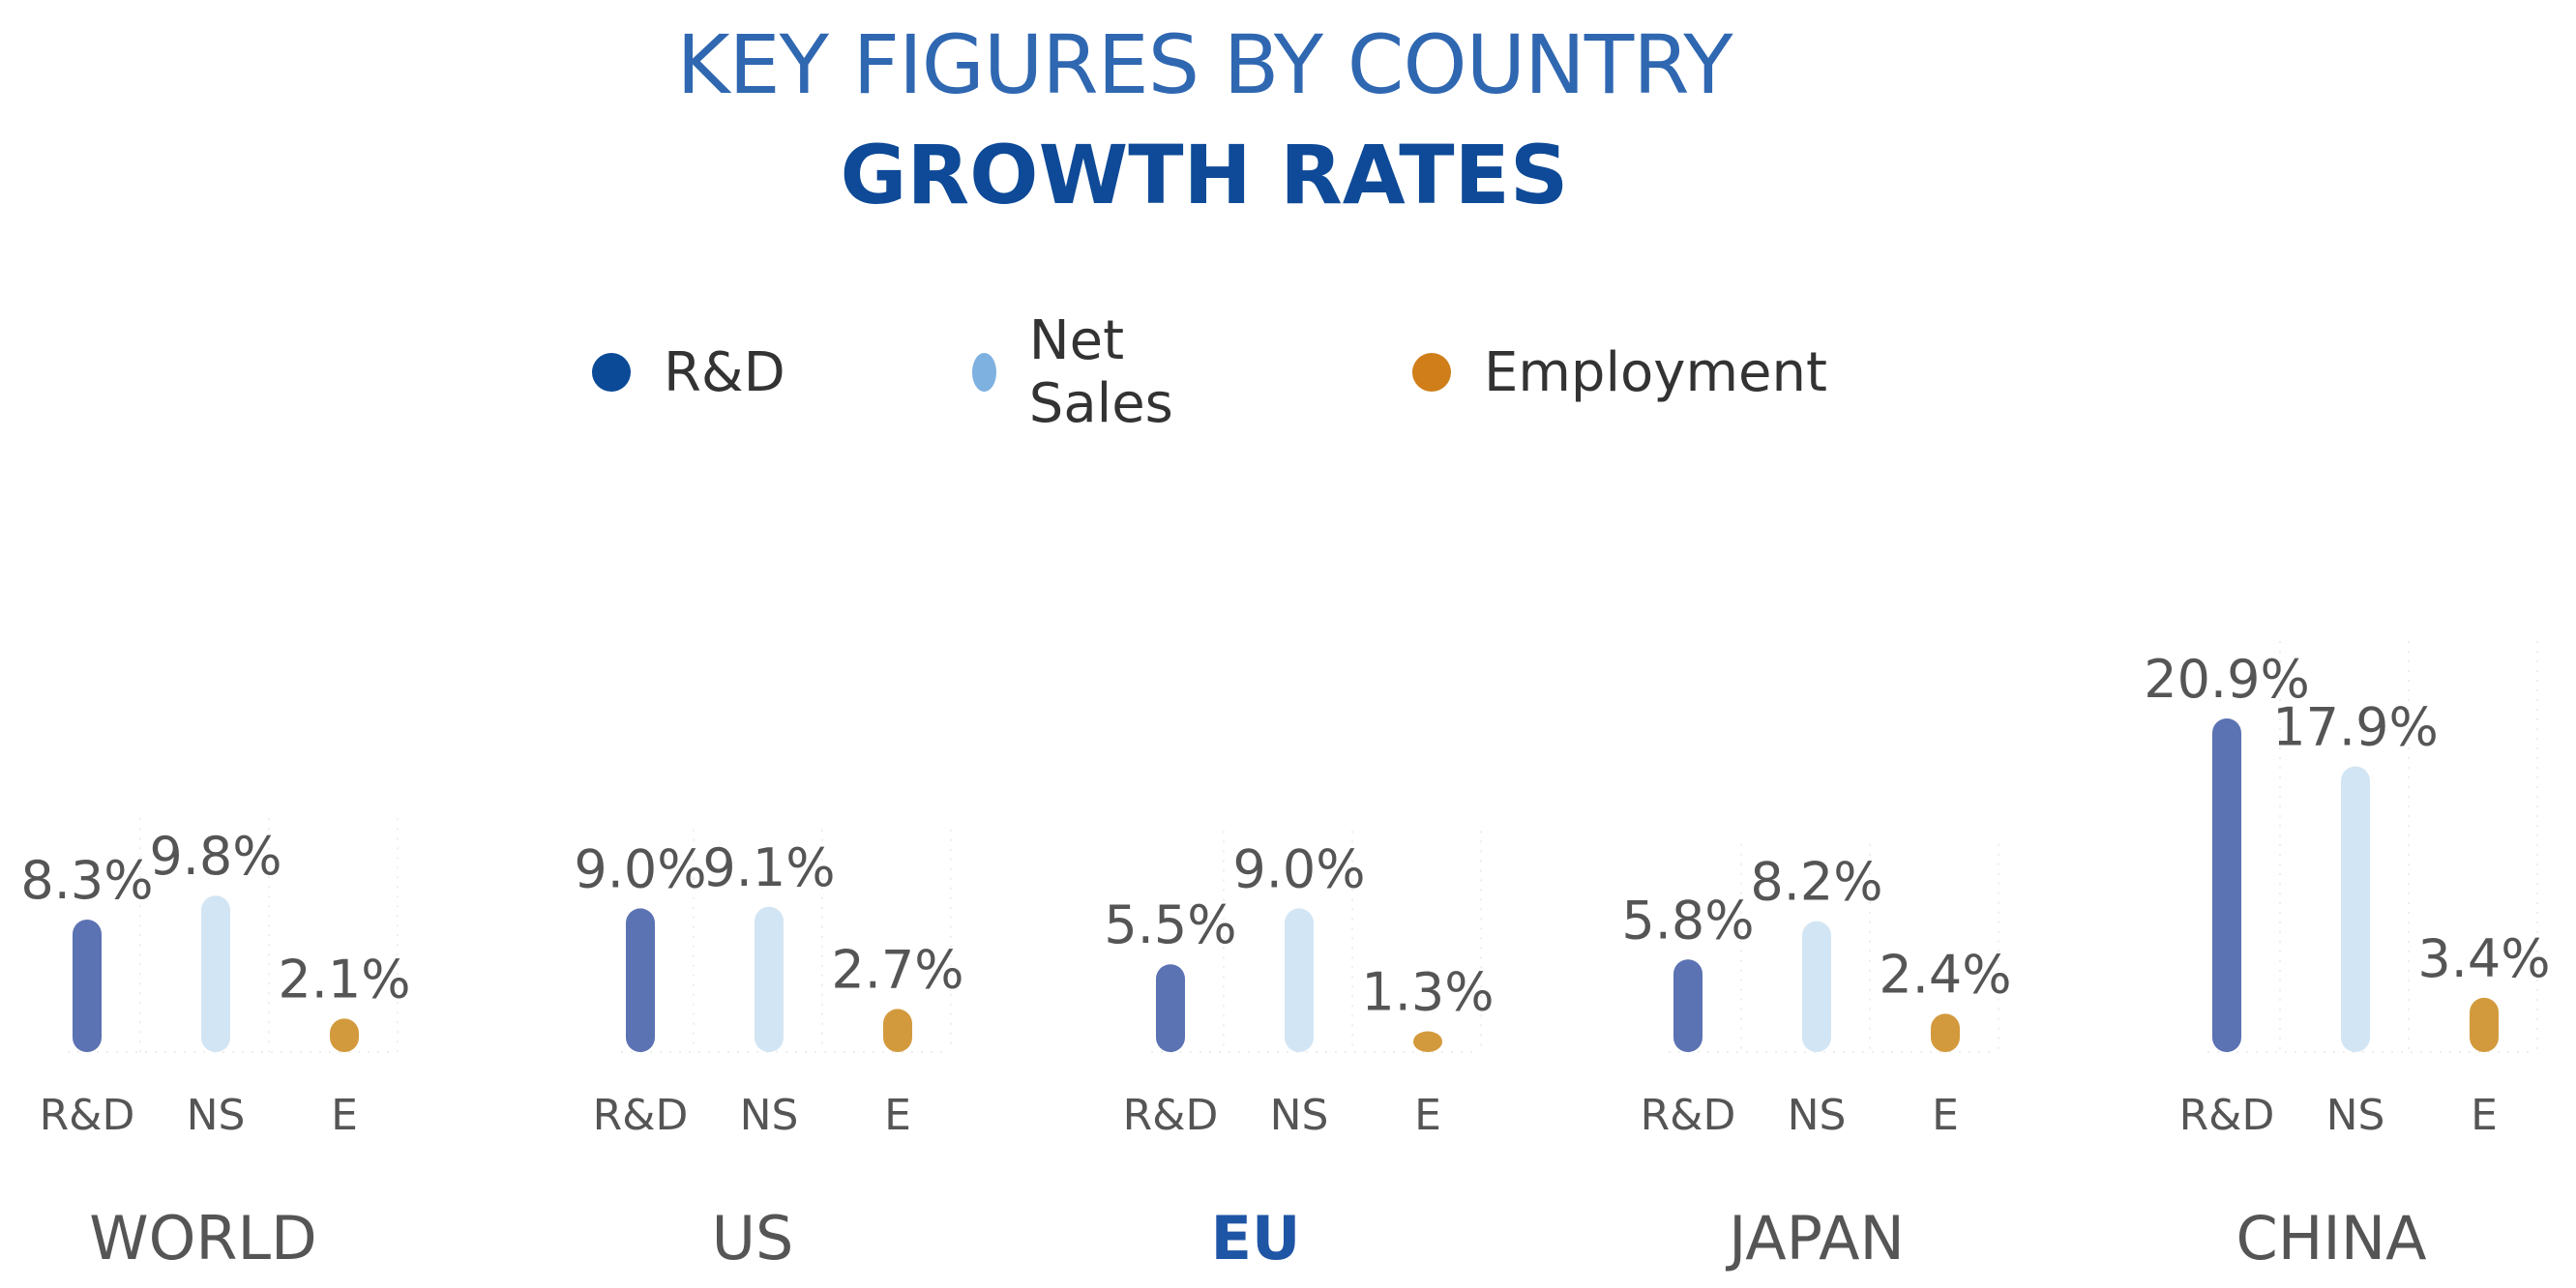 The width and height of the screenshot is (2576, 1288). I want to click on data-label-us-ns: 9.1%, so click(768, 867).